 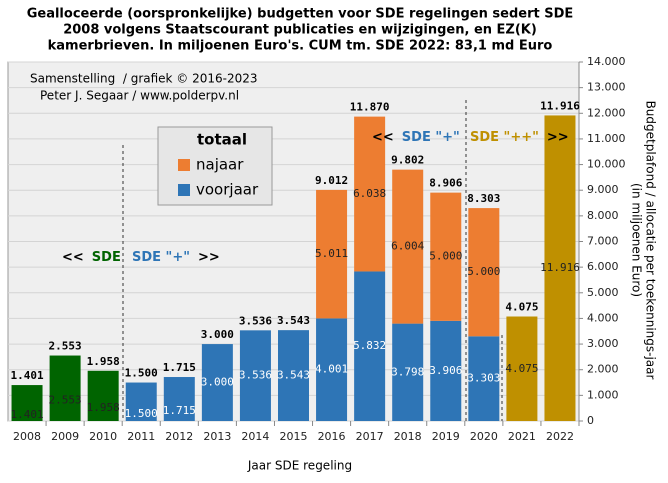 What do you see at coordinates (103, 407) in the screenshot?
I see `segment-label: 1.958` at bounding box center [103, 407].